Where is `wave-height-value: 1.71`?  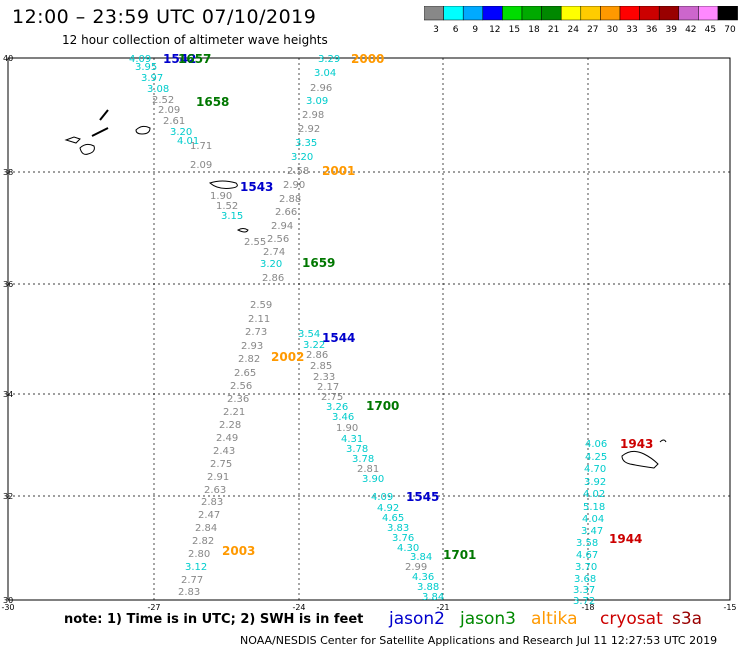 wave-height-value: 1.71 is located at coordinates (201, 146).